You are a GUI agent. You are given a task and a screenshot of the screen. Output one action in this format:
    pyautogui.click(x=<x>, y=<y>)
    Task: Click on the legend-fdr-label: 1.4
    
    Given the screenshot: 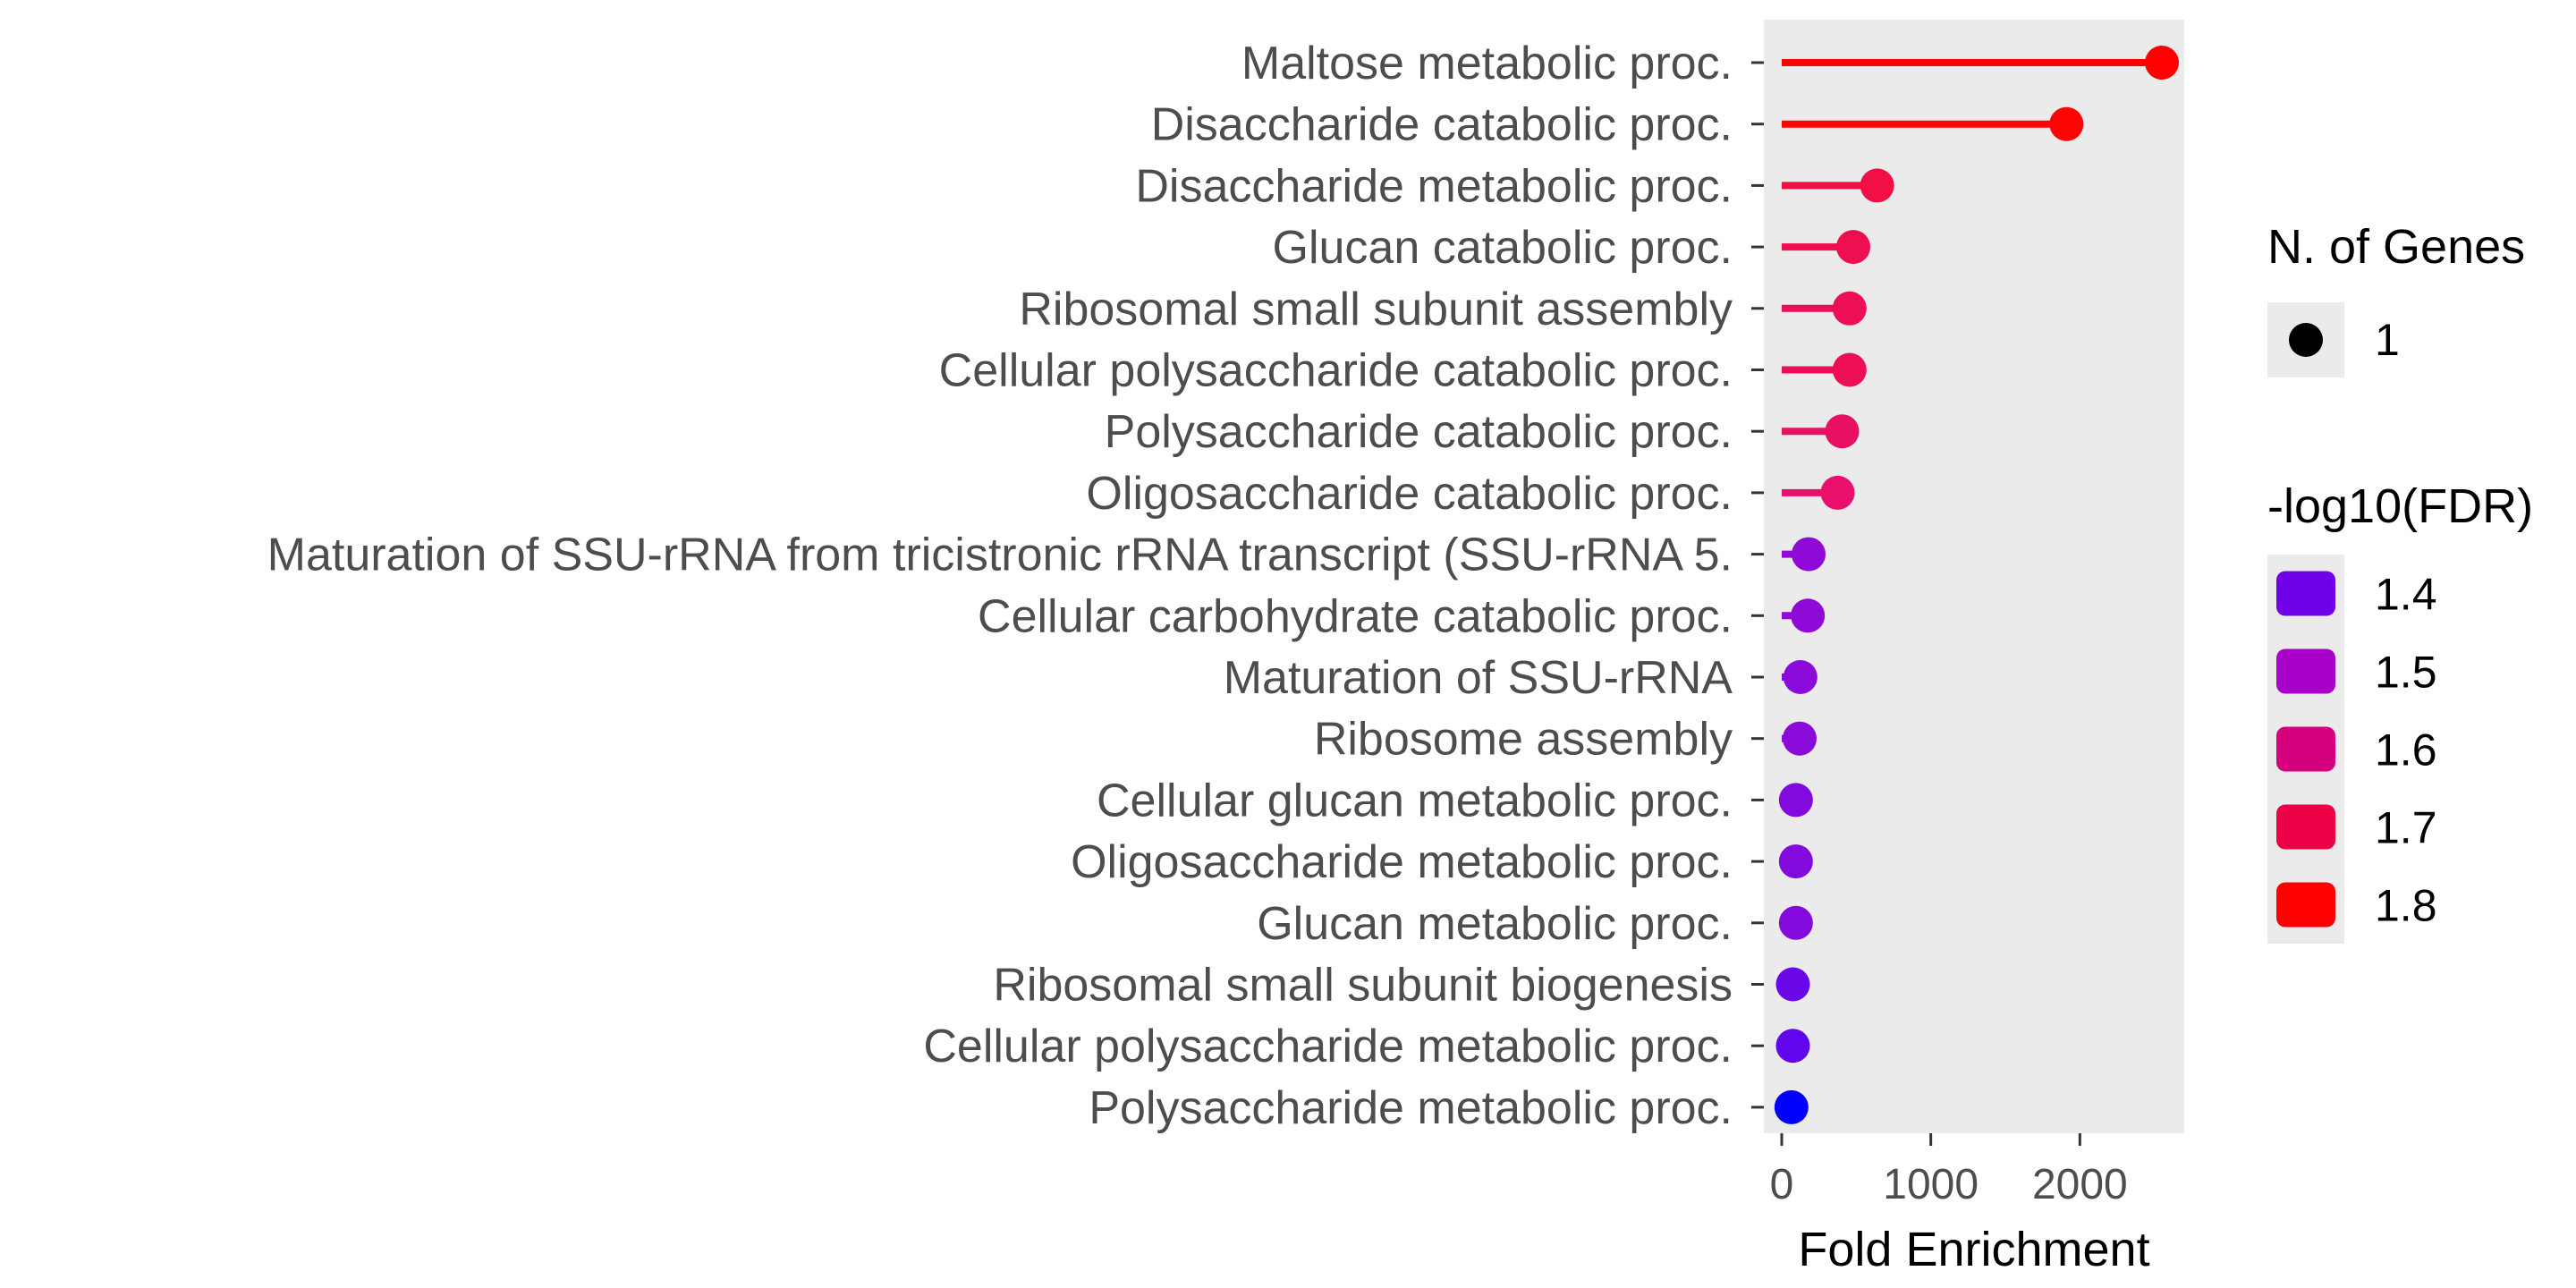 What is the action you would take?
    pyautogui.click(x=2406, y=595)
    